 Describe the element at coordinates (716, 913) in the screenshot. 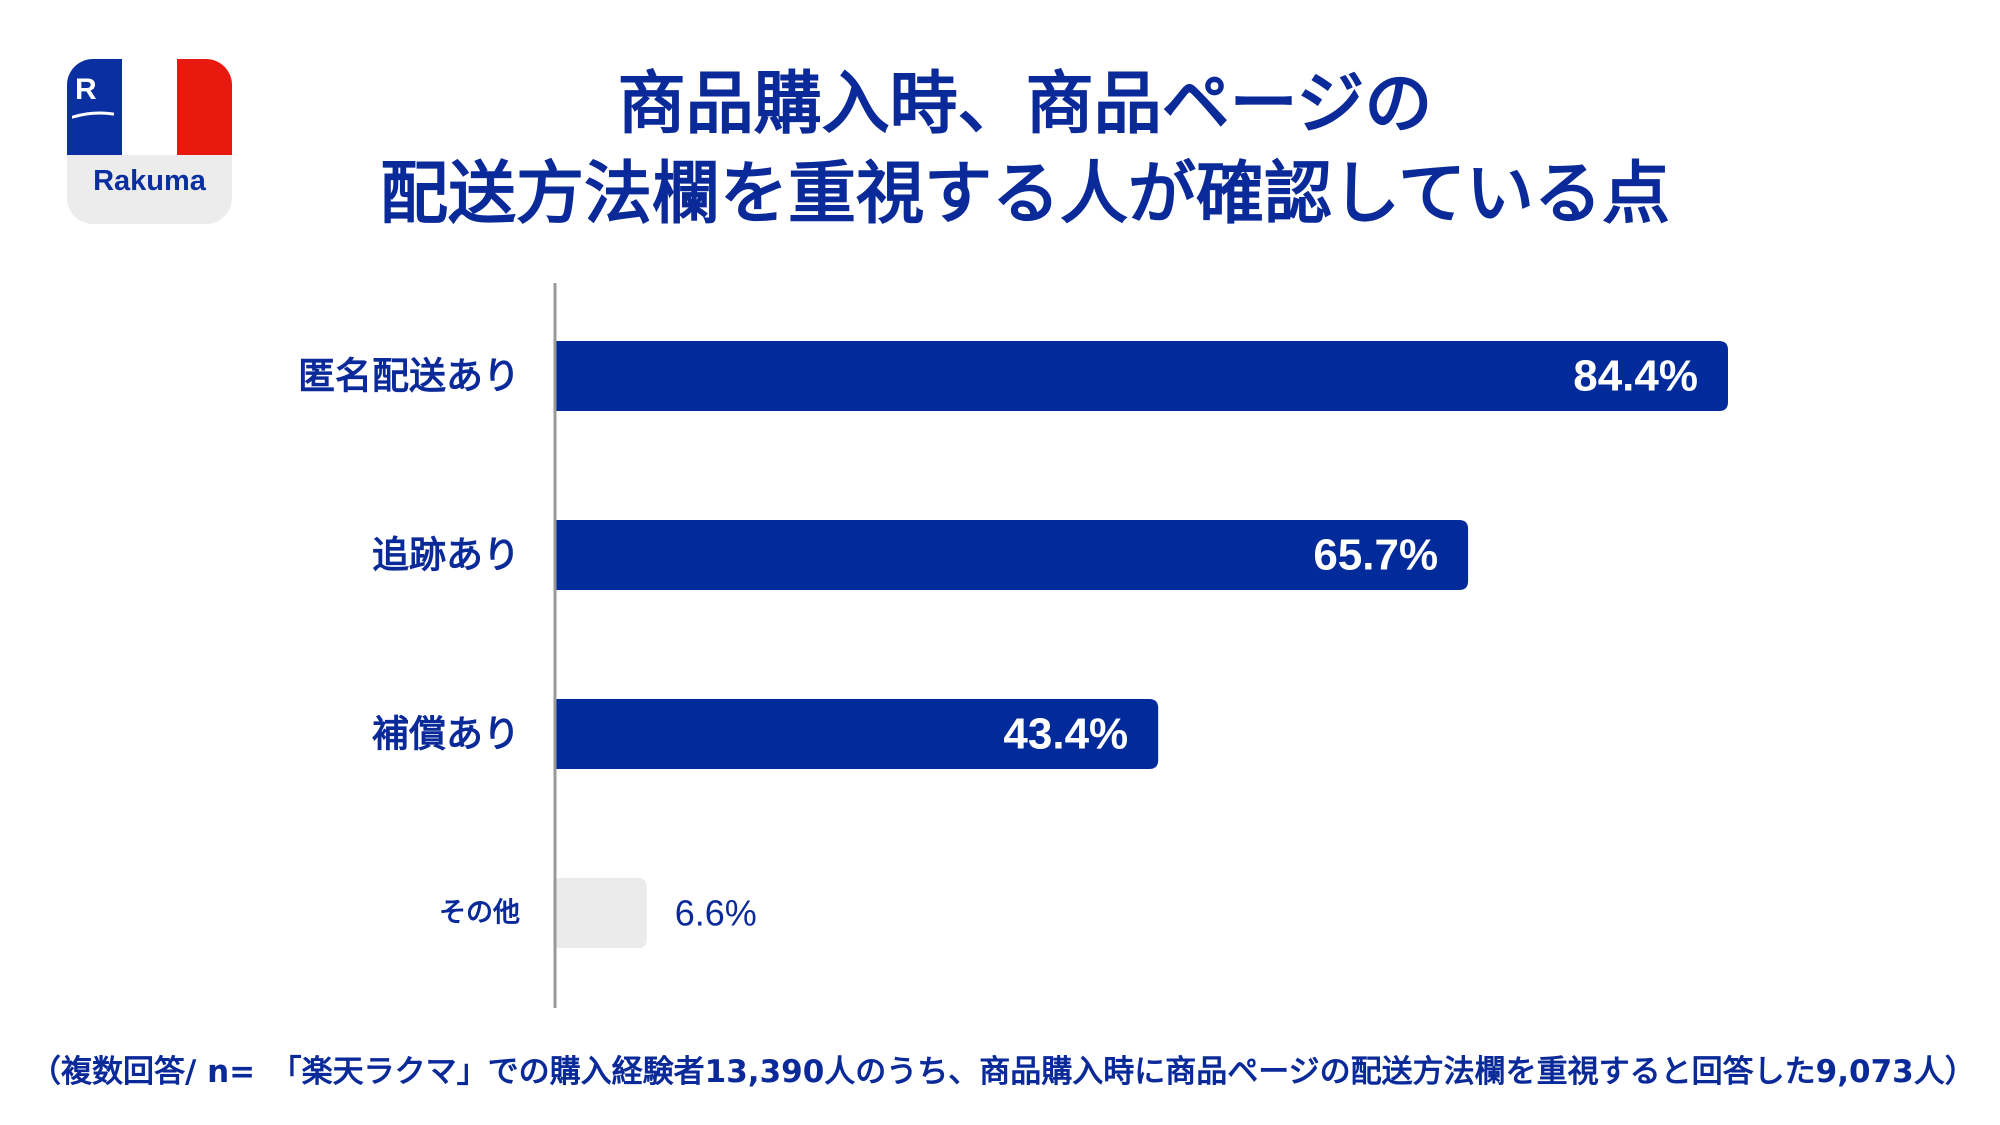

I see `data-label: 6.6%` at that location.